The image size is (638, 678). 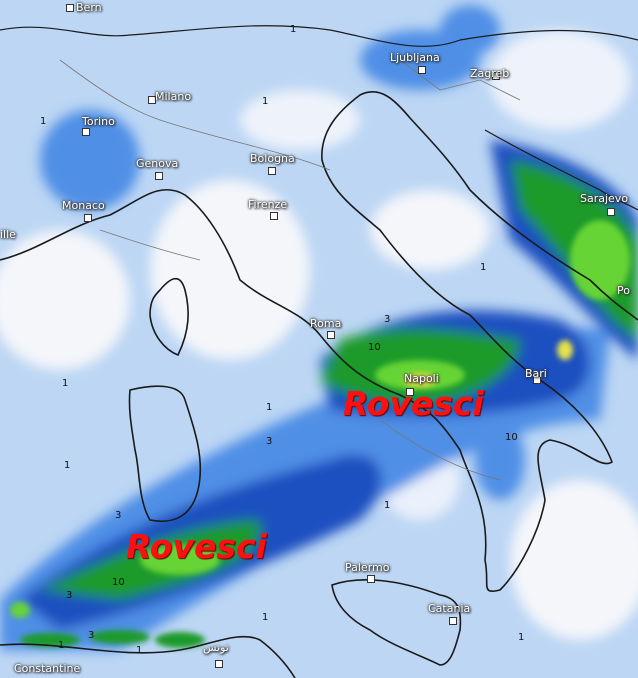 What do you see at coordinates (157, 163) in the screenshot?
I see `city-label-genova: Genova` at bounding box center [157, 163].